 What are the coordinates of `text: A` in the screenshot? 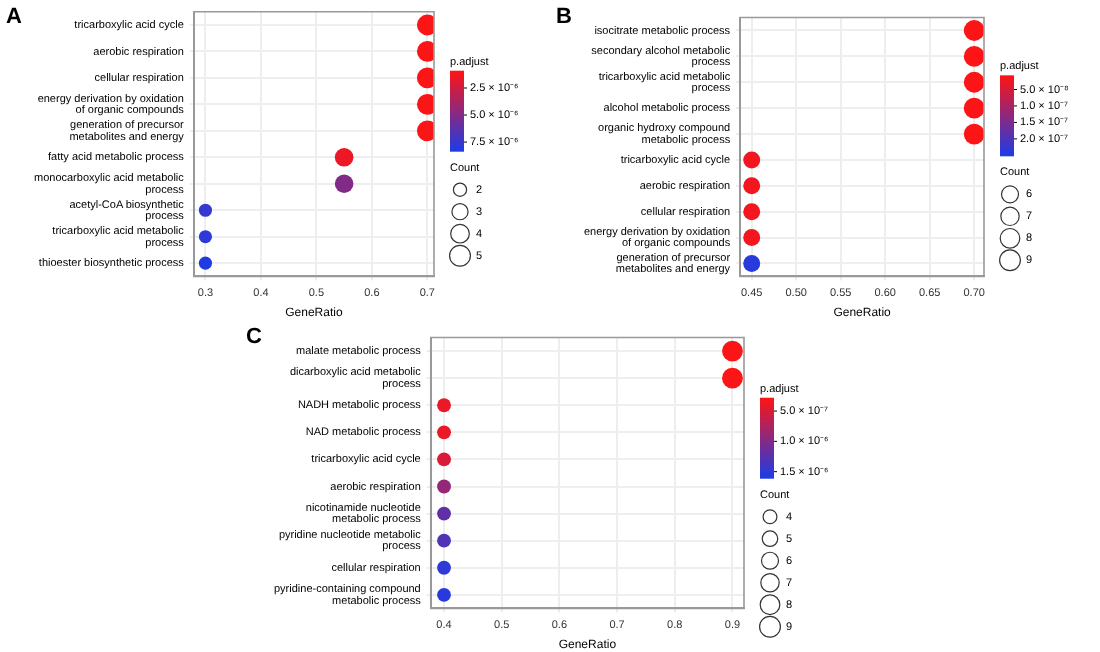 It's located at (14, 17).